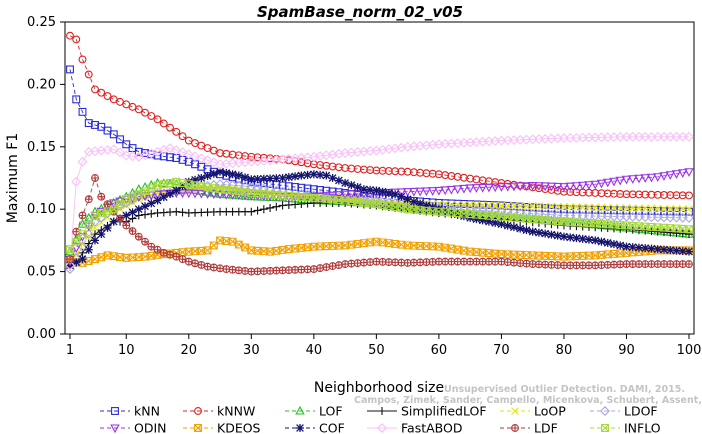 Image resolution: width=702 pixels, height=434 pixels. Describe the element at coordinates (529, 427) in the screenshot. I see `legend-item-ldf: LDF` at that location.